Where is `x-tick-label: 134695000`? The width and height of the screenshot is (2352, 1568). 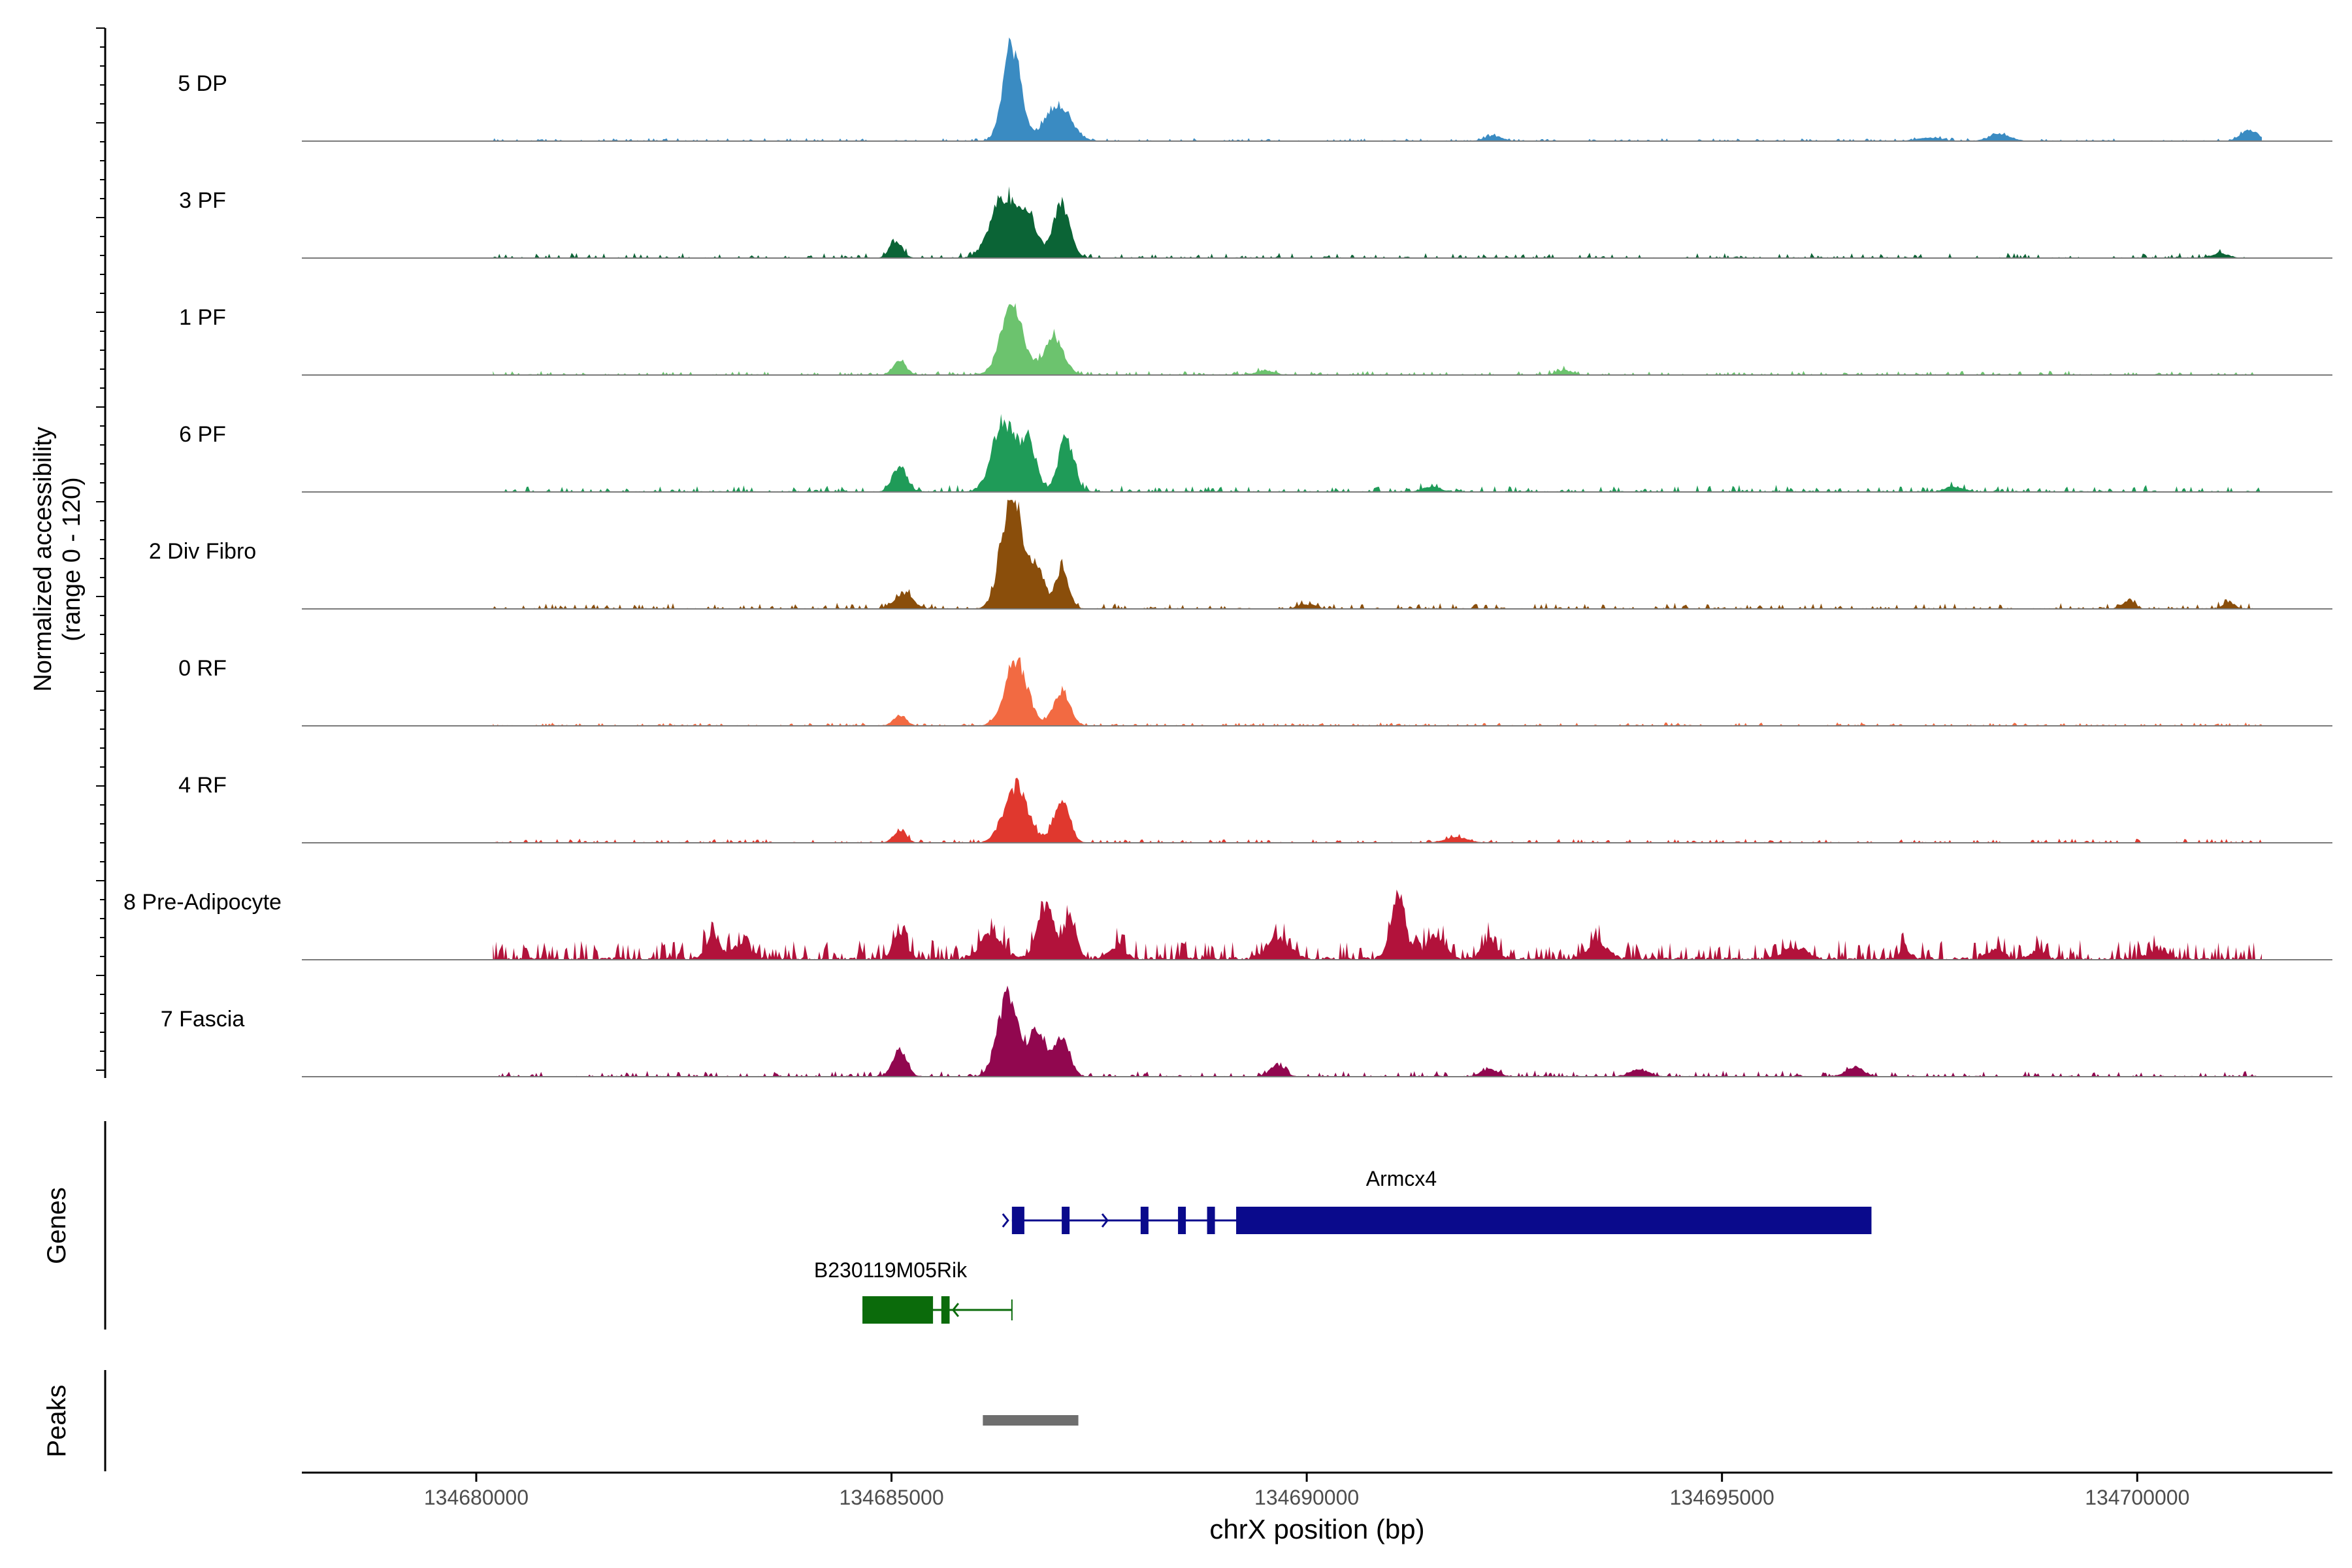 x-tick-label: 134695000 is located at coordinates (1722, 1497).